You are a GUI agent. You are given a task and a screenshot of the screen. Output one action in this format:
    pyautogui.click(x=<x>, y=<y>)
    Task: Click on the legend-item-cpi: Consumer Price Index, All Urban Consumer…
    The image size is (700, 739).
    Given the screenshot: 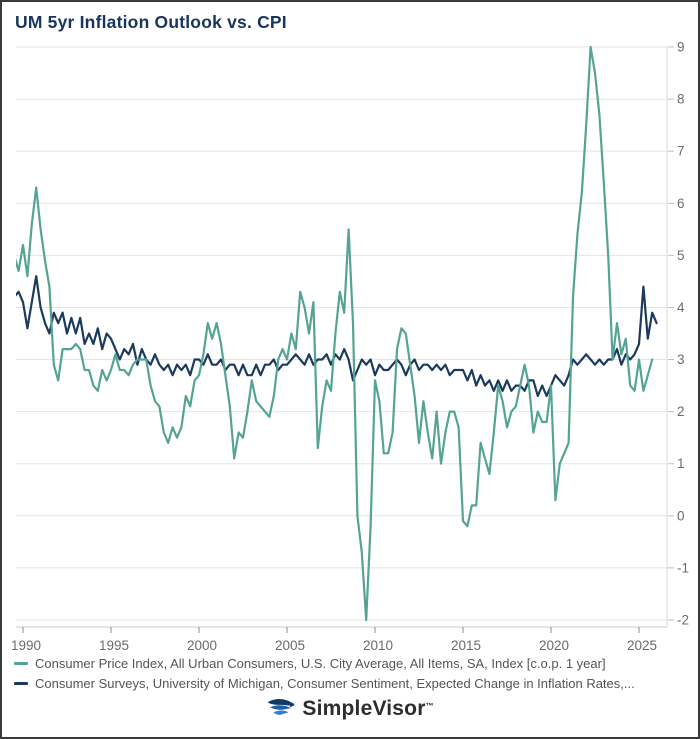 What is the action you would take?
    pyautogui.click(x=356, y=663)
    